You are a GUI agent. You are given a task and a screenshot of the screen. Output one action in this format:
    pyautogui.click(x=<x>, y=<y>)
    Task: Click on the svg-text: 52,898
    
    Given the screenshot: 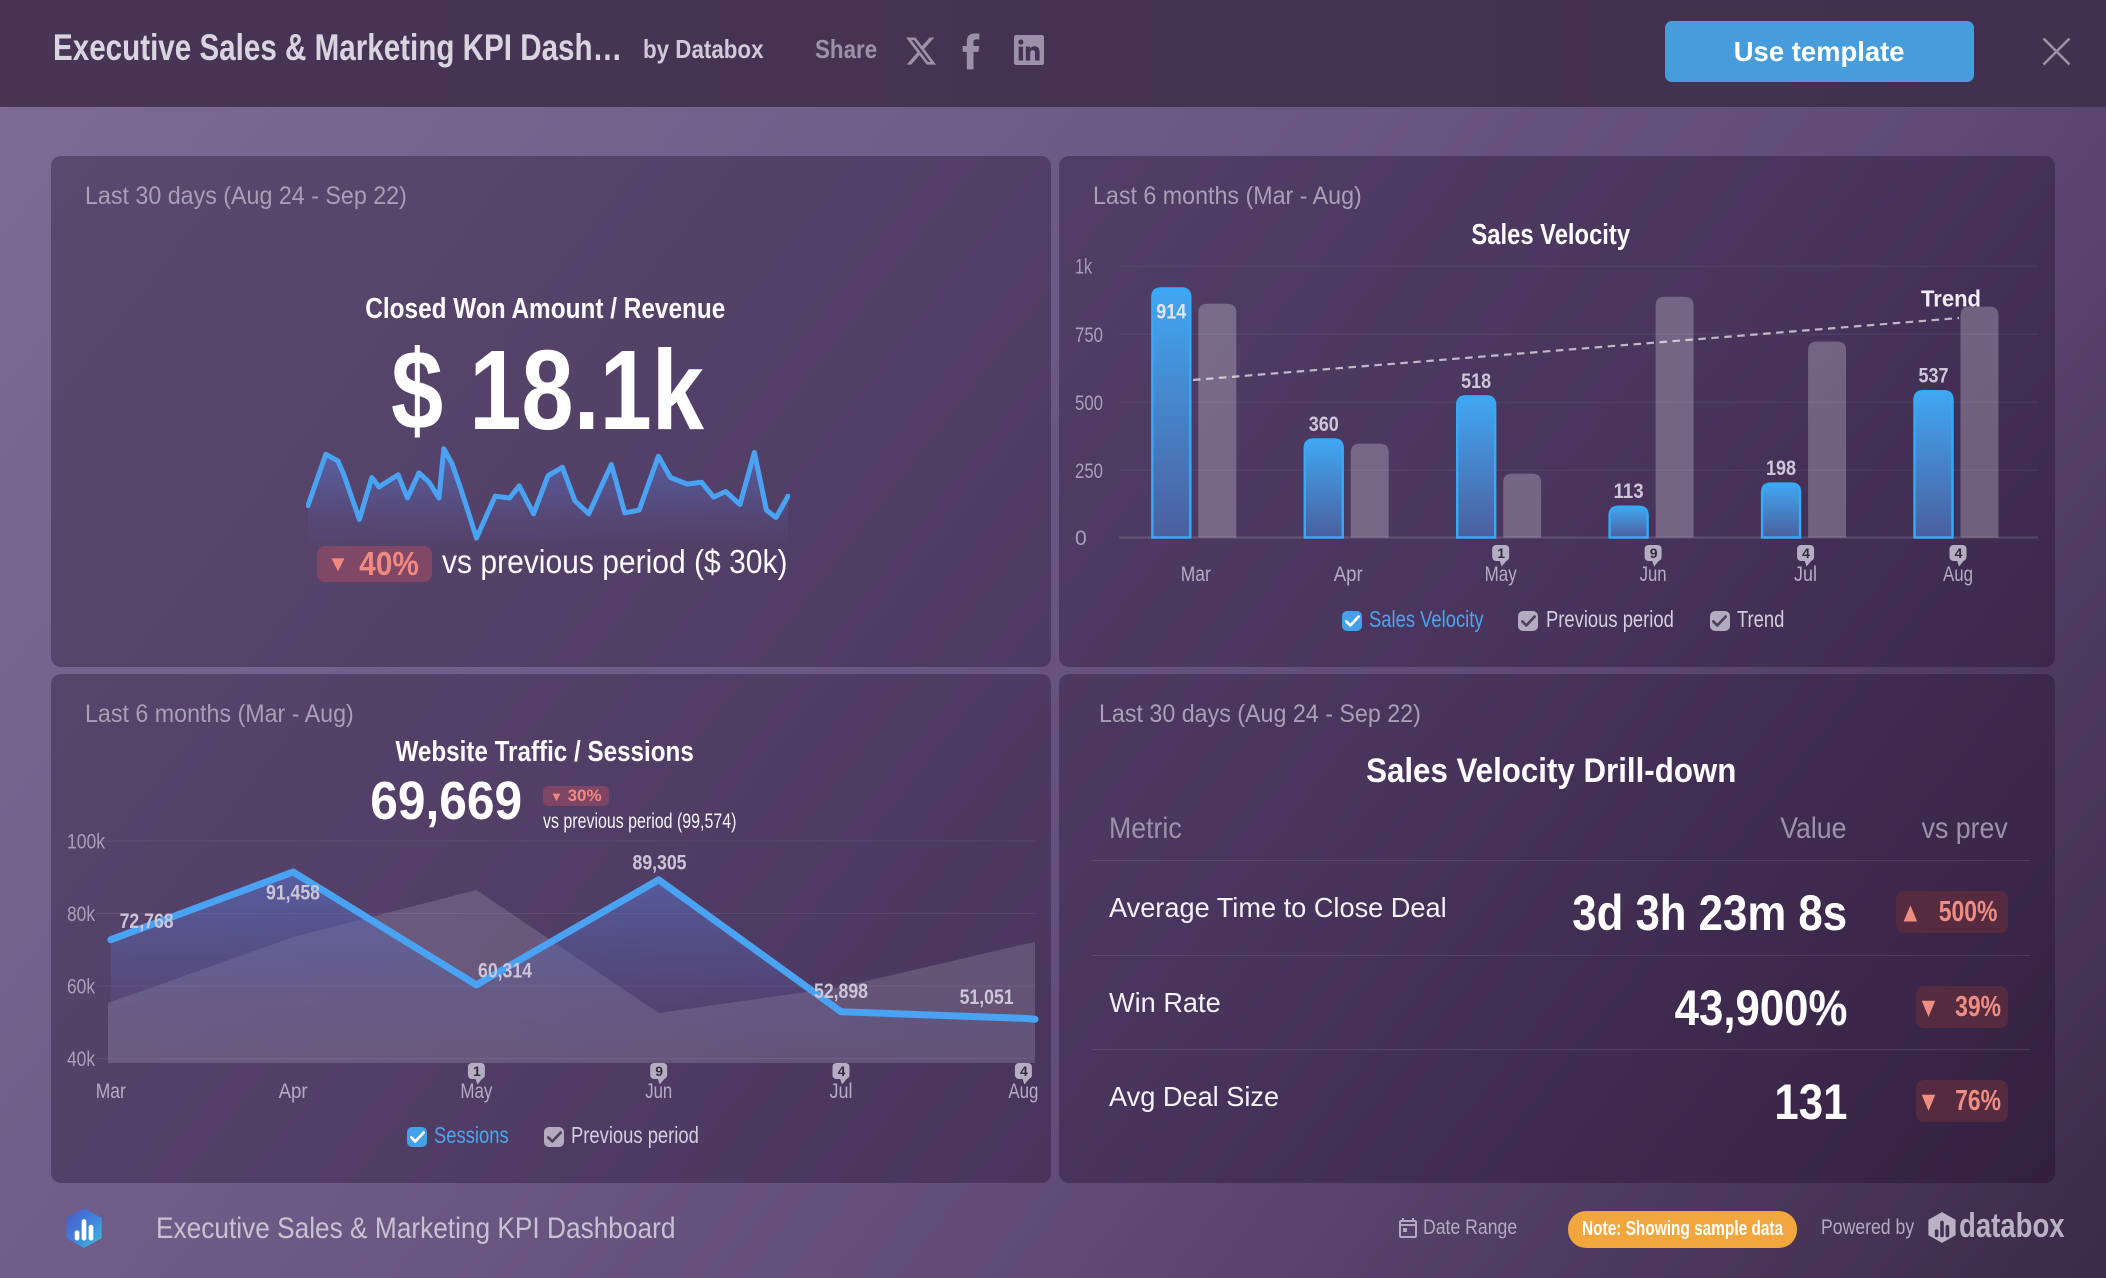 What is the action you would take?
    pyautogui.click(x=841, y=991)
    